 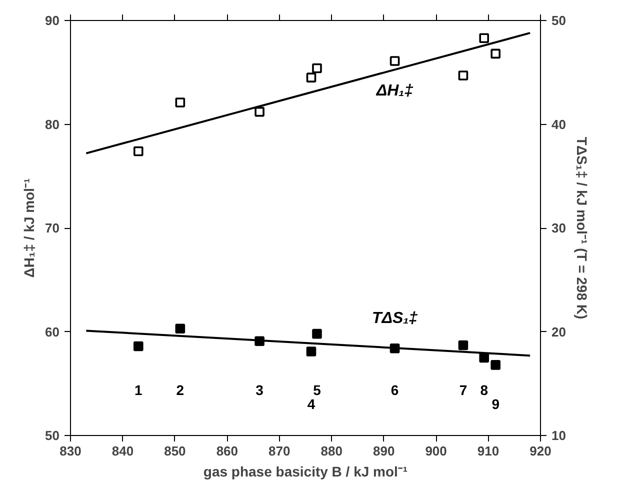 What do you see at coordinates (260, 390) in the screenshot?
I see `annotation: 3` at bounding box center [260, 390].